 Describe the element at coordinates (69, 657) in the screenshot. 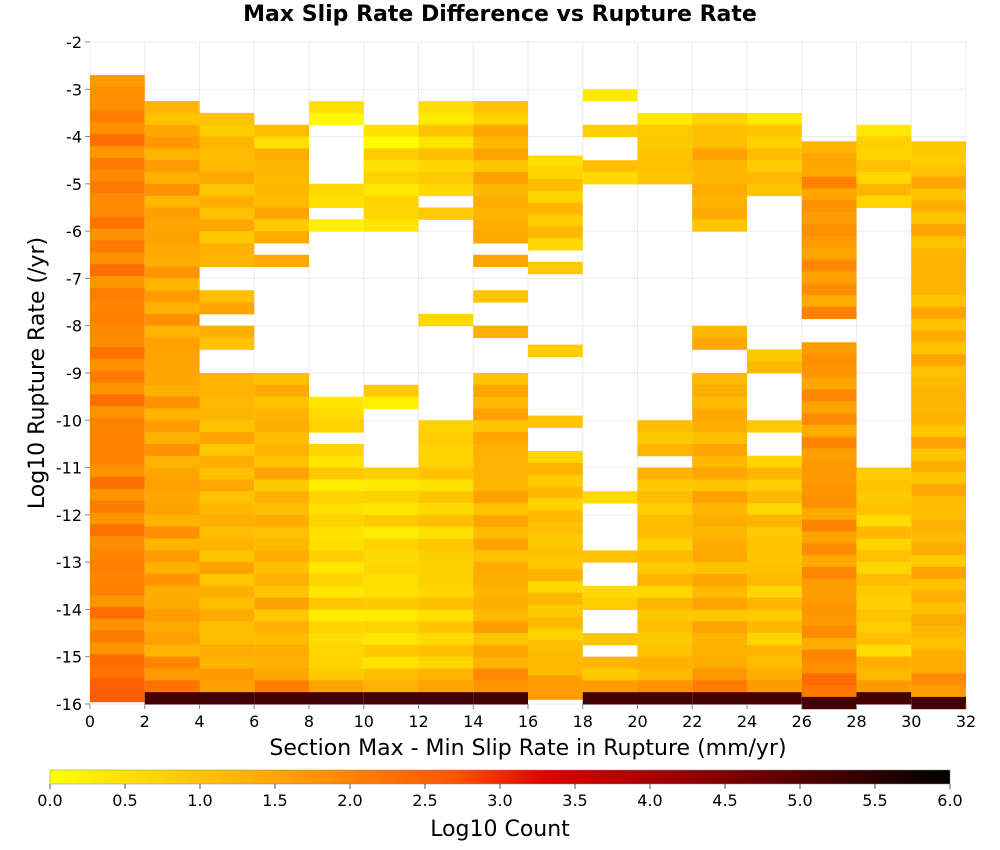

I see `y-tick-label: -15` at that location.